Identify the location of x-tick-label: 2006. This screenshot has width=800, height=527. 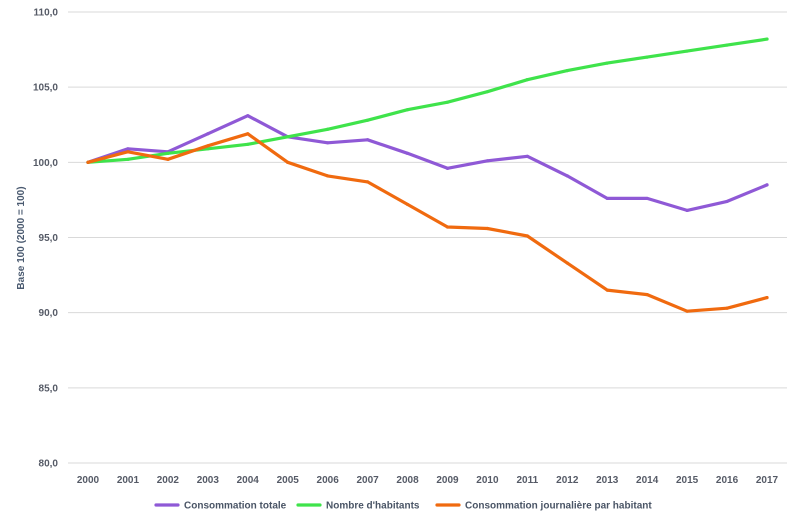
(328, 480).